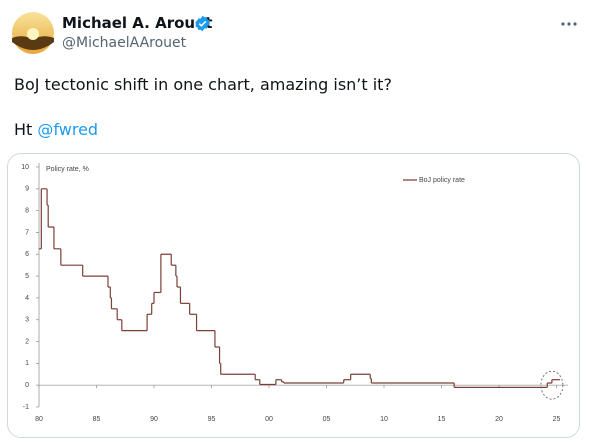  What do you see at coordinates (27, 341) in the screenshot?
I see `y-tick-label: 2` at bounding box center [27, 341].